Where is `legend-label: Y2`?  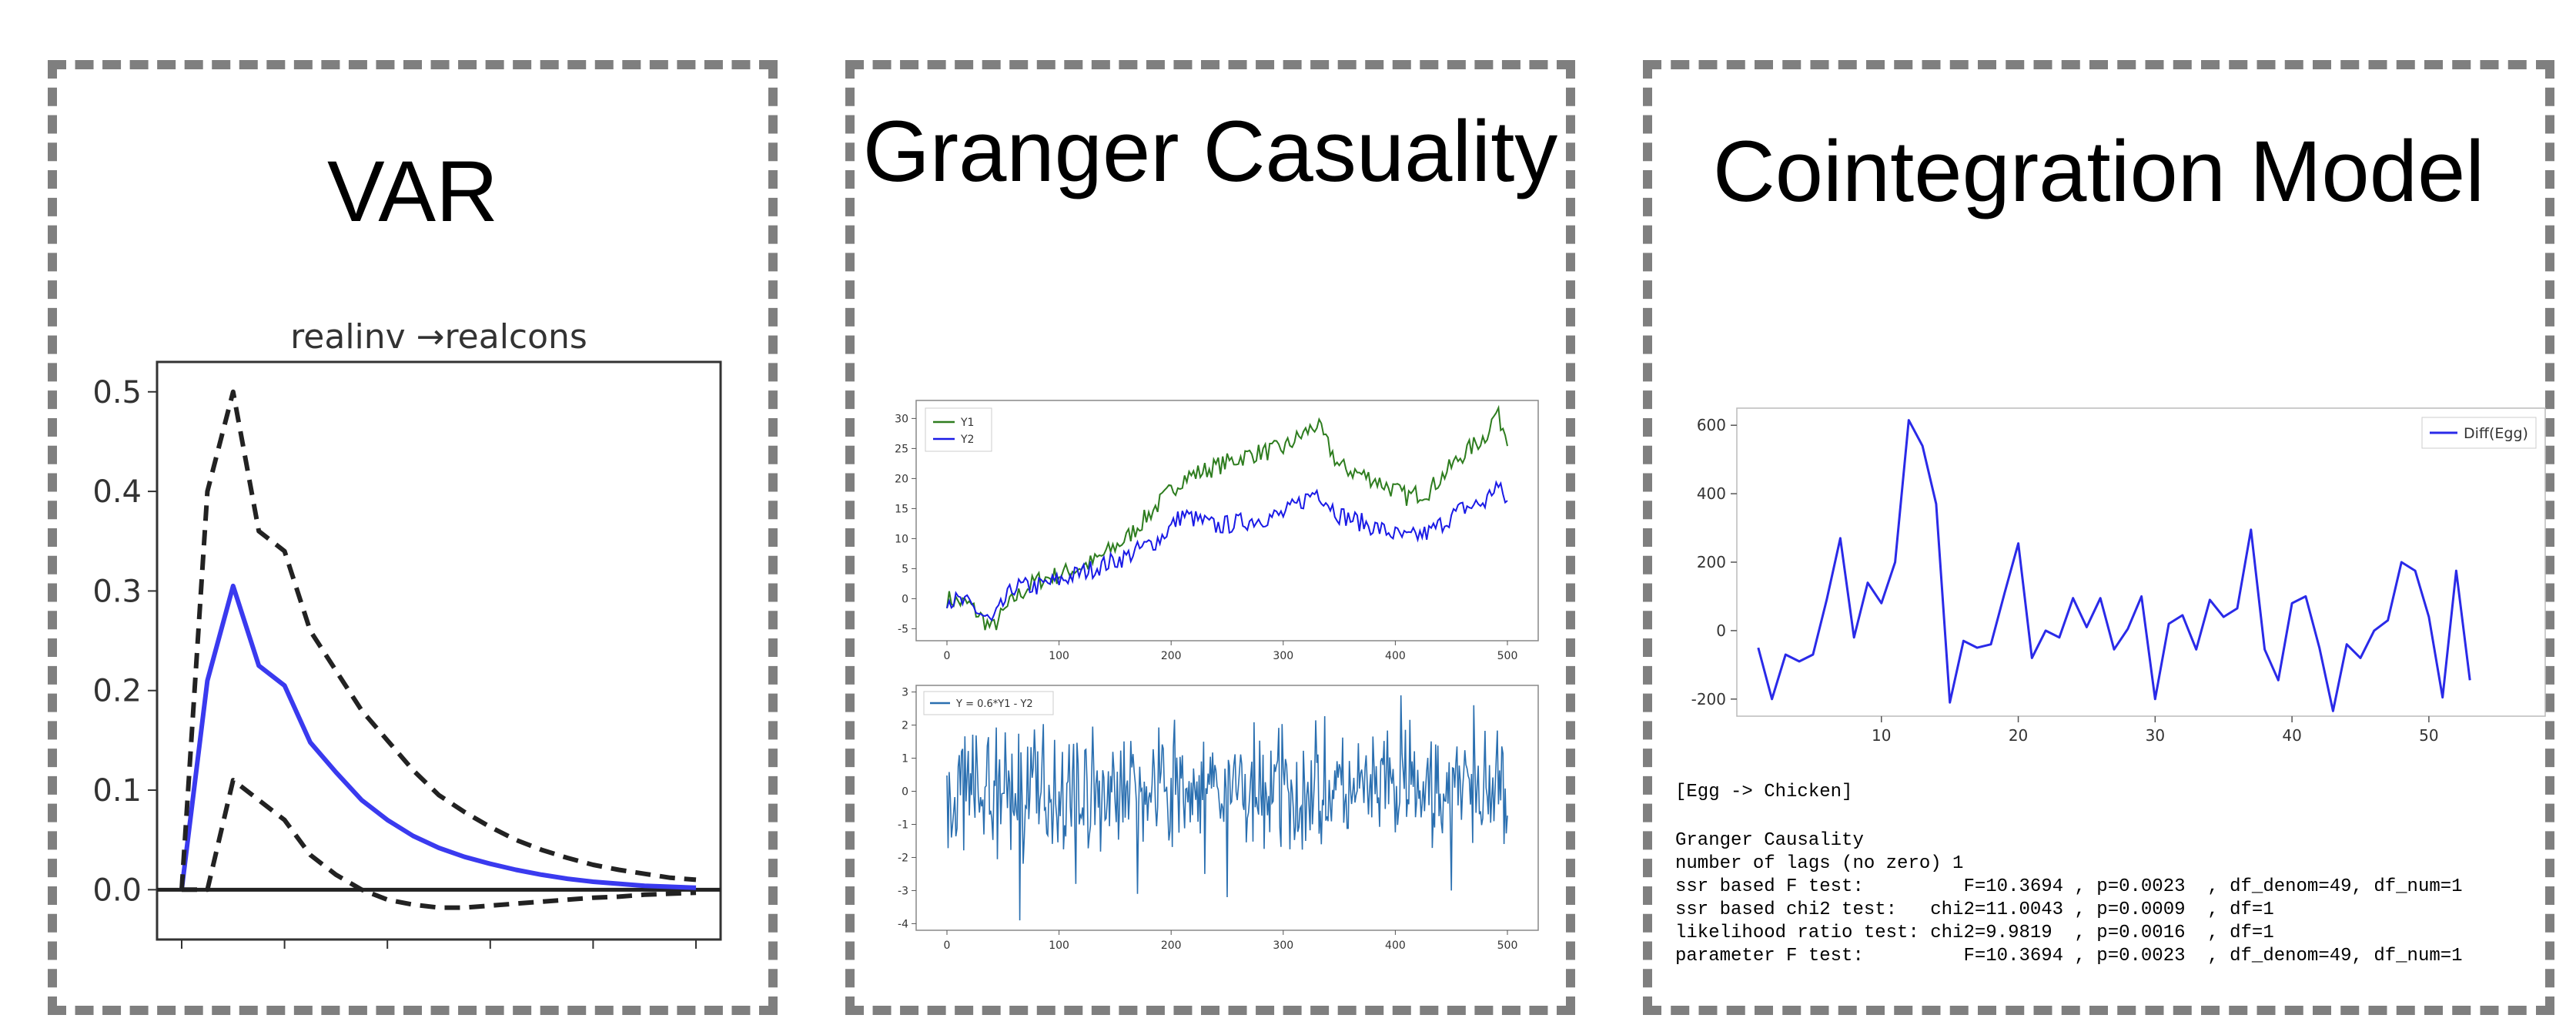 legend-label: Y2 is located at coordinates (967, 440).